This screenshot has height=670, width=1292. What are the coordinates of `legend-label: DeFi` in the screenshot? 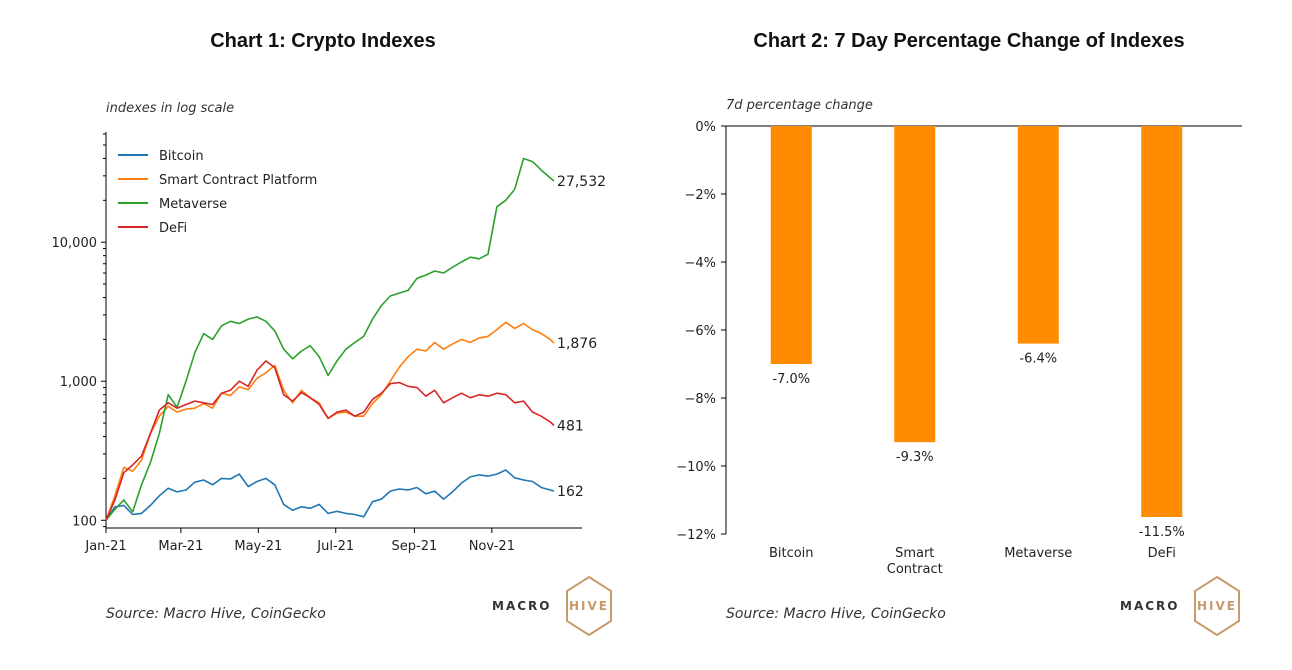 It's located at (173, 228).